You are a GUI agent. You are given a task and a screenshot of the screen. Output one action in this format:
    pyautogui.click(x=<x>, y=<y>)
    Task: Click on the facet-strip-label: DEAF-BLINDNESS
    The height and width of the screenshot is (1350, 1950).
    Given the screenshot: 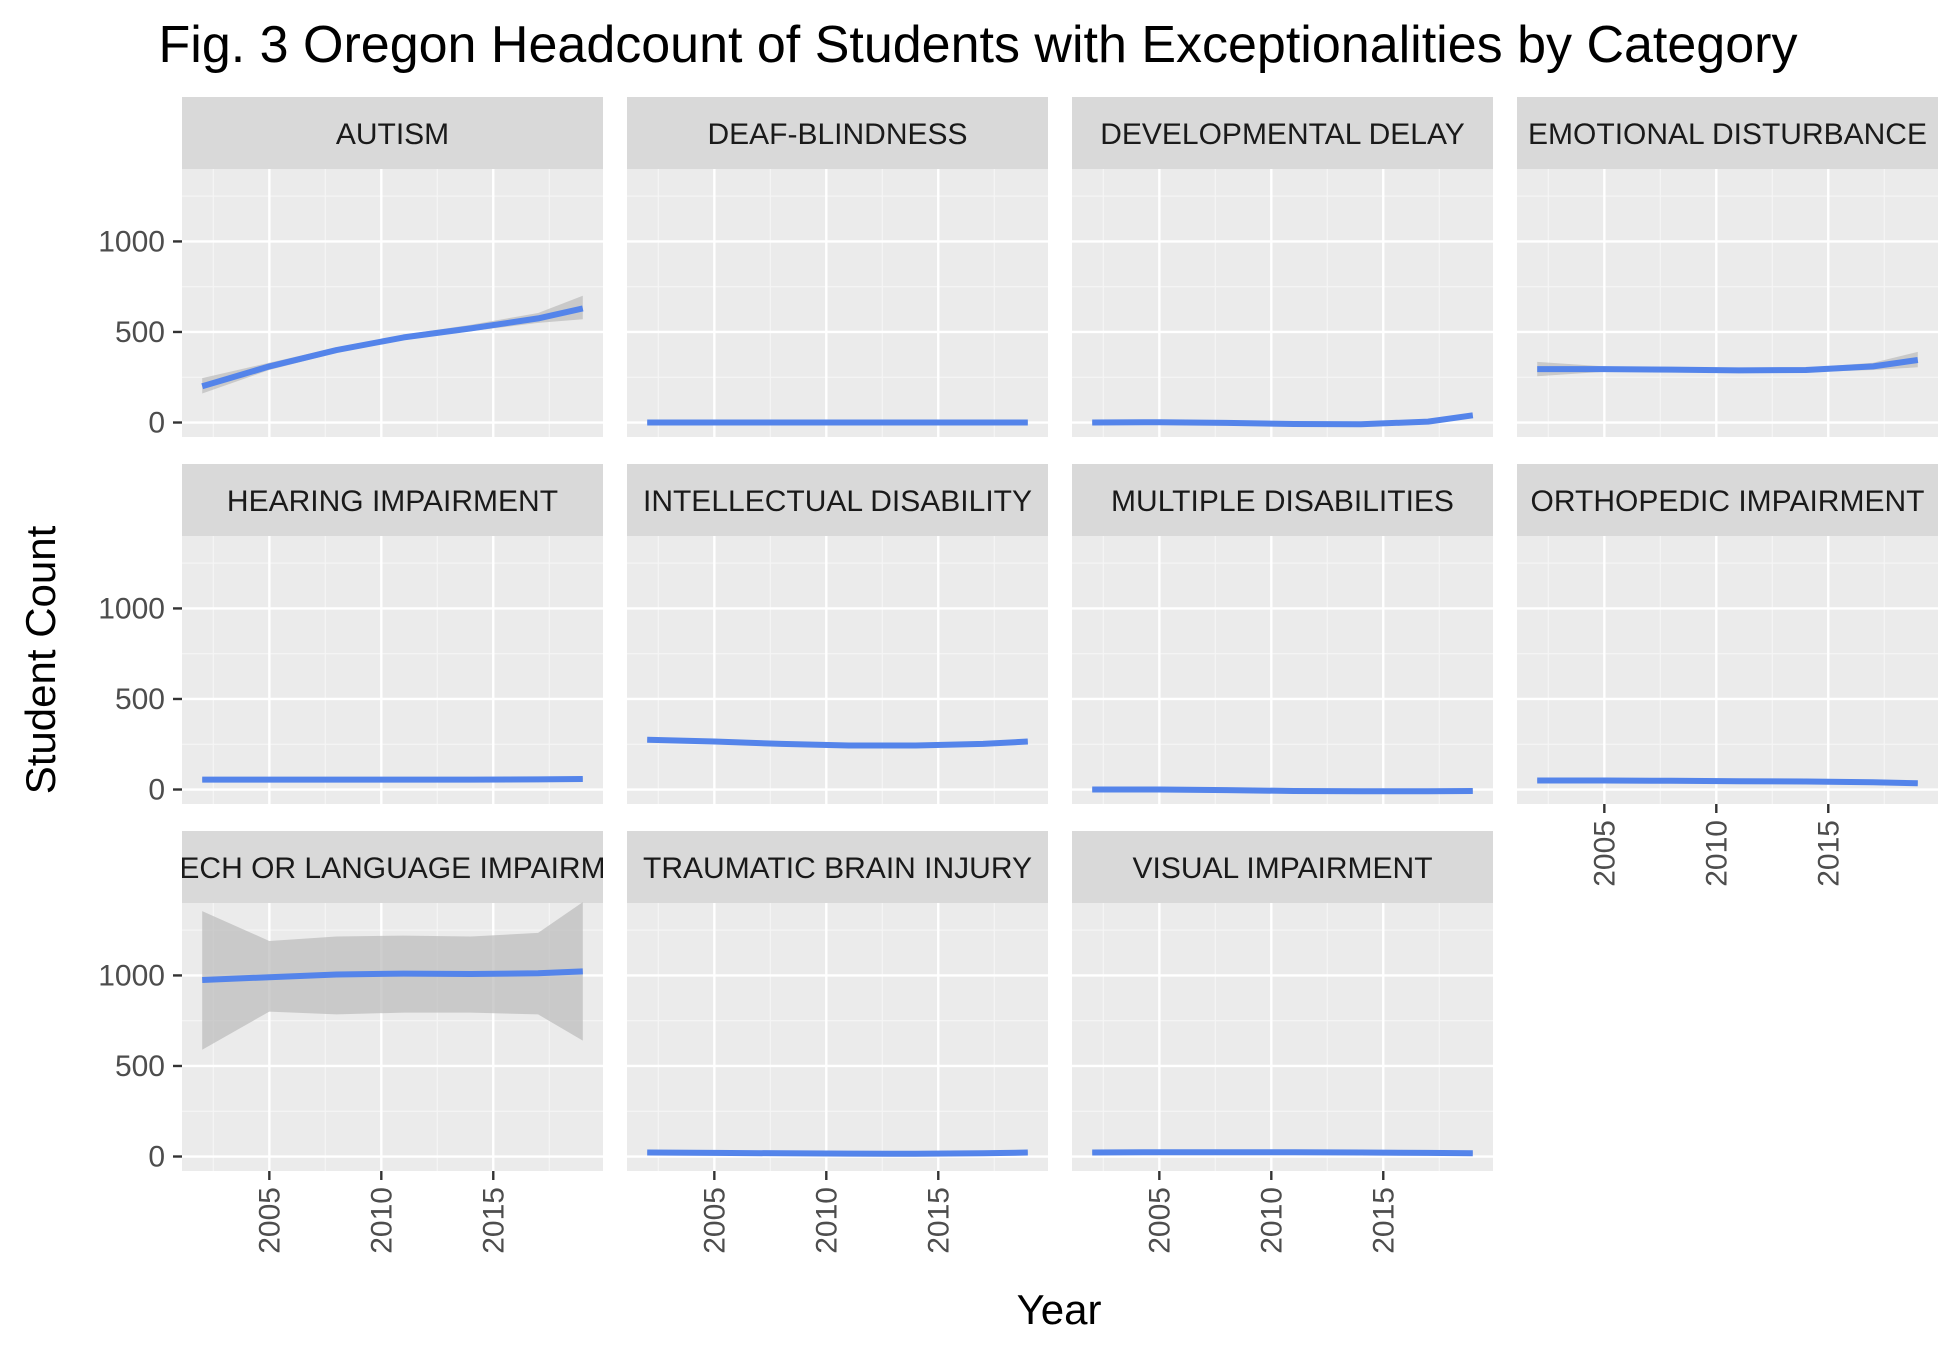 What is the action you would take?
    pyautogui.click(x=837, y=134)
    